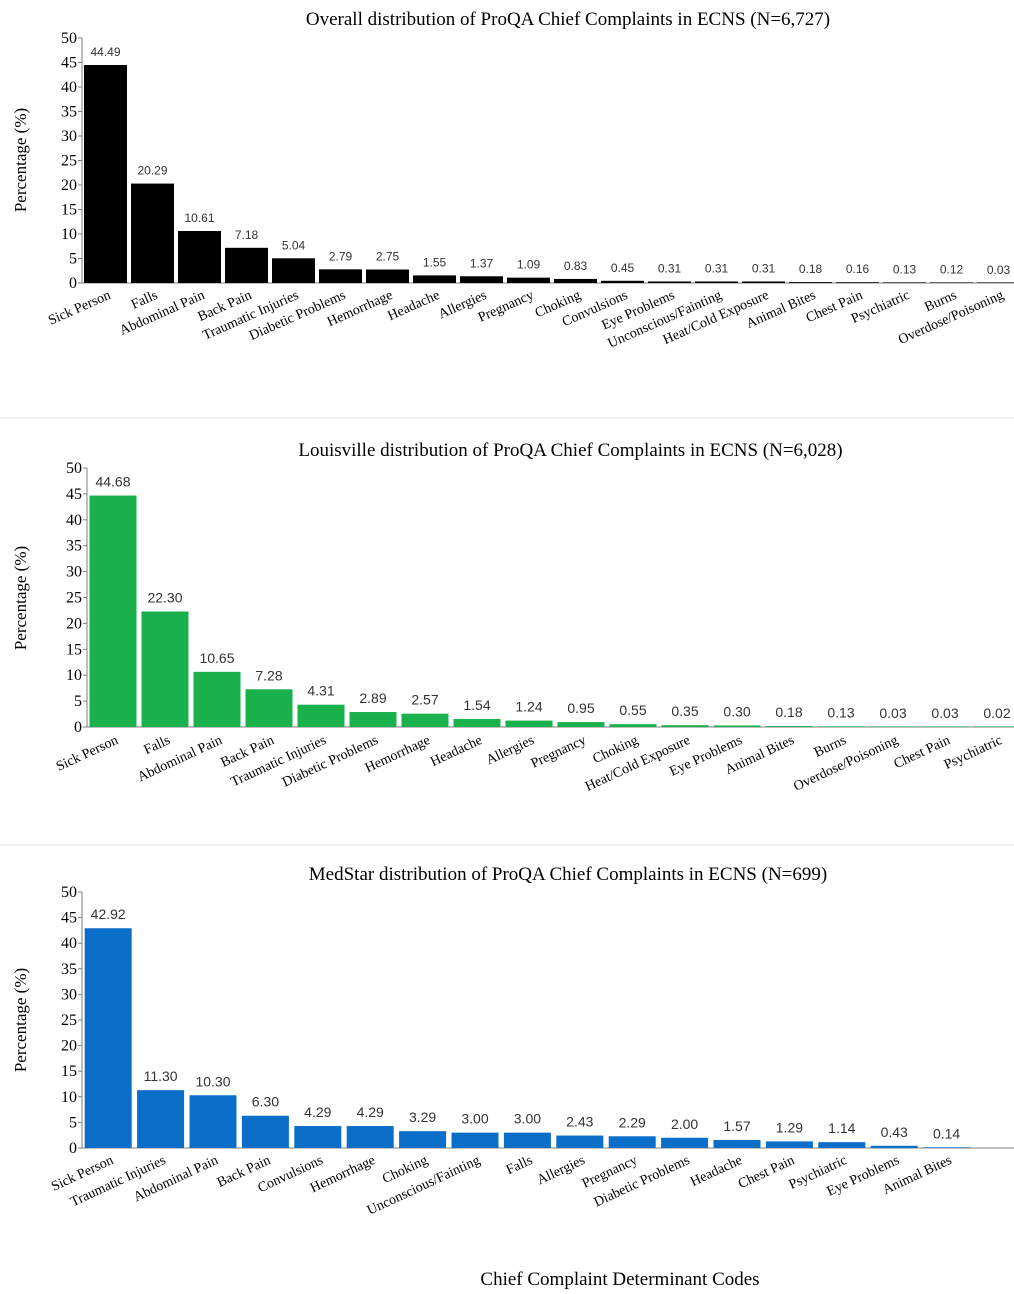 The width and height of the screenshot is (1014, 1294). Describe the element at coordinates (576, 266) in the screenshot. I see `data-label: 0.83` at that location.